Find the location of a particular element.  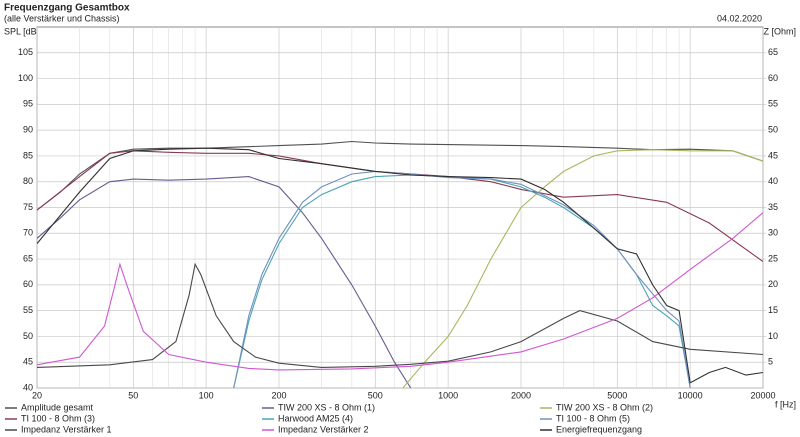

y2-tick-label: 35 is located at coordinates (773, 207).